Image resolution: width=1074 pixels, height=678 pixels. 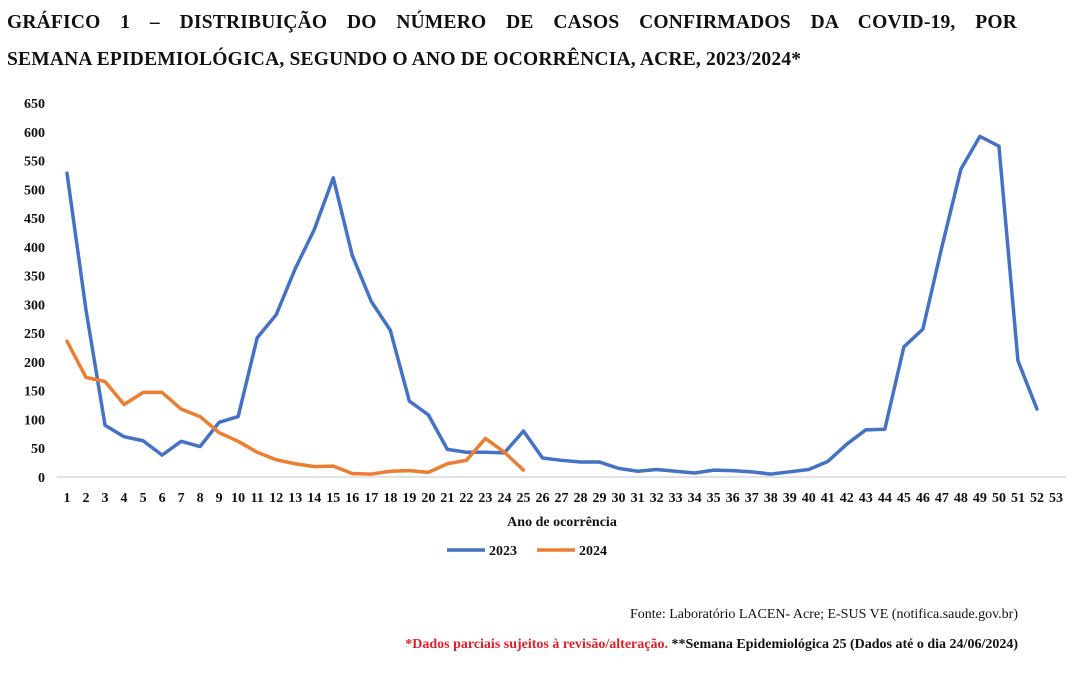 What do you see at coordinates (34, 420) in the screenshot?
I see `y-tick-label: 100` at bounding box center [34, 420].